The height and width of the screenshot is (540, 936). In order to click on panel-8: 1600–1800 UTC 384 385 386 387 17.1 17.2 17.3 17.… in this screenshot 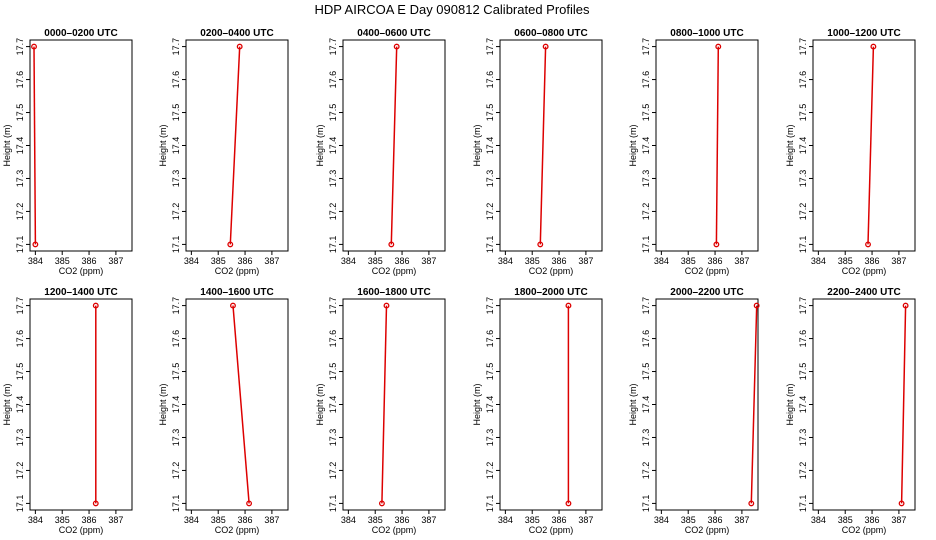, I will do `click(380, 411)`.